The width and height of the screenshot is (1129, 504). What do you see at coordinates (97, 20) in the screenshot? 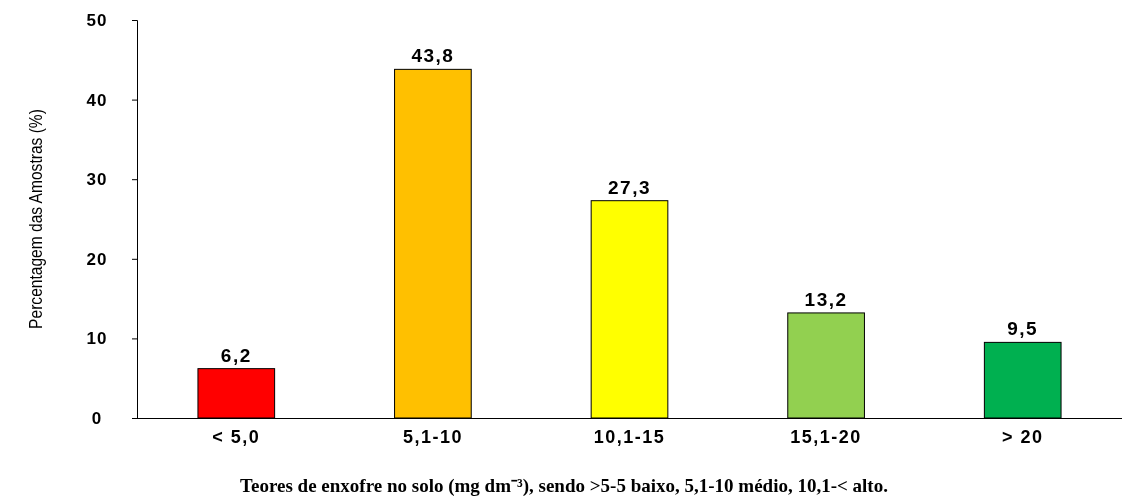
I see `y-tick-label: 50` at bounding box center [97, 20].